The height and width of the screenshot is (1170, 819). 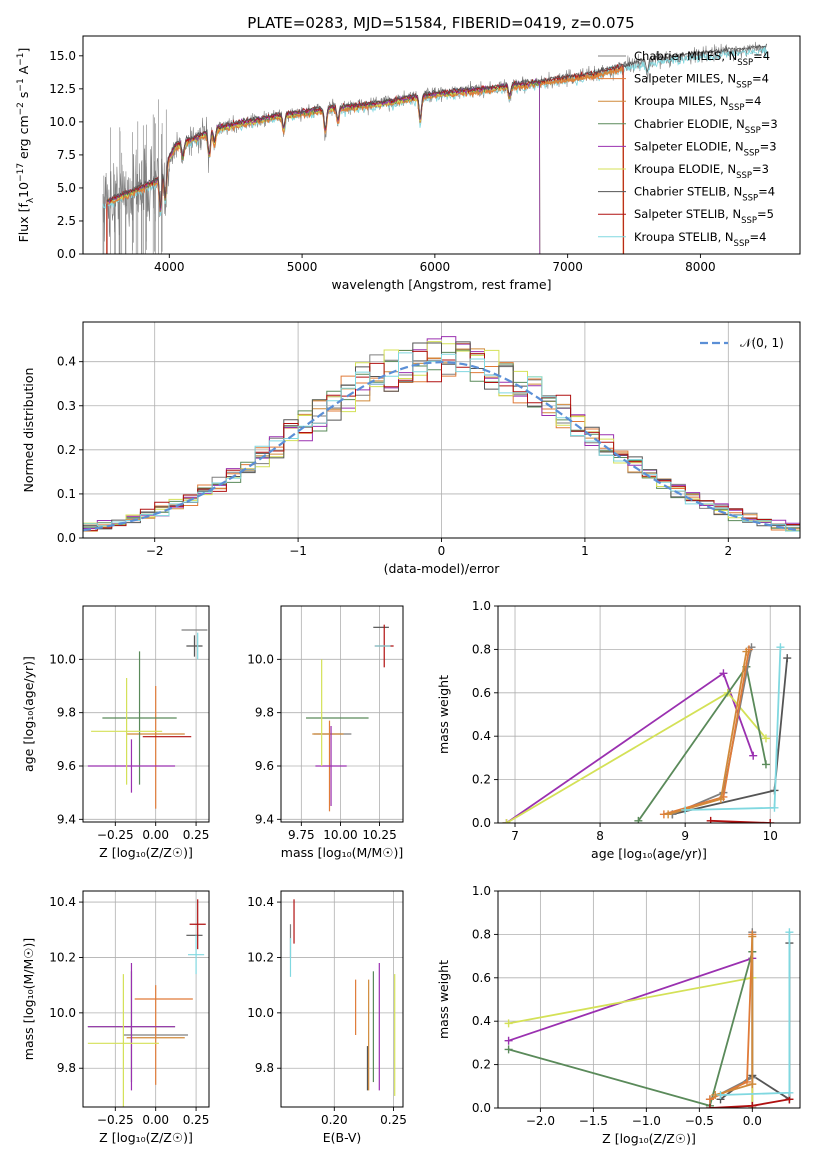 What do you see at coordinates (66, 406) in the screenshot?
I see `y-tick-label: 0.3` at bounding box center [66, 406].